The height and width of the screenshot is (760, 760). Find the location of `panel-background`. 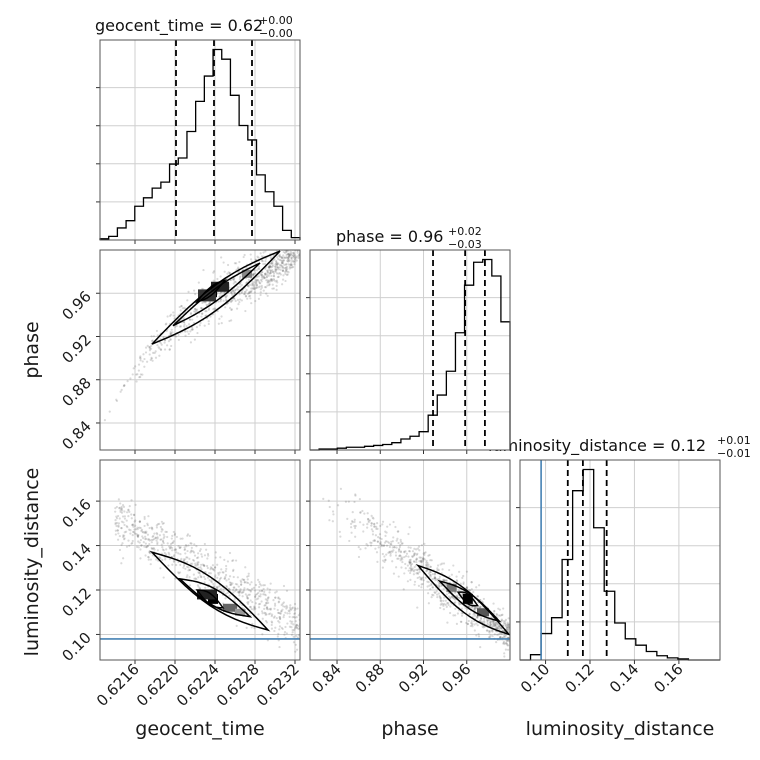

panel-background is located at coordinates (410, 350).